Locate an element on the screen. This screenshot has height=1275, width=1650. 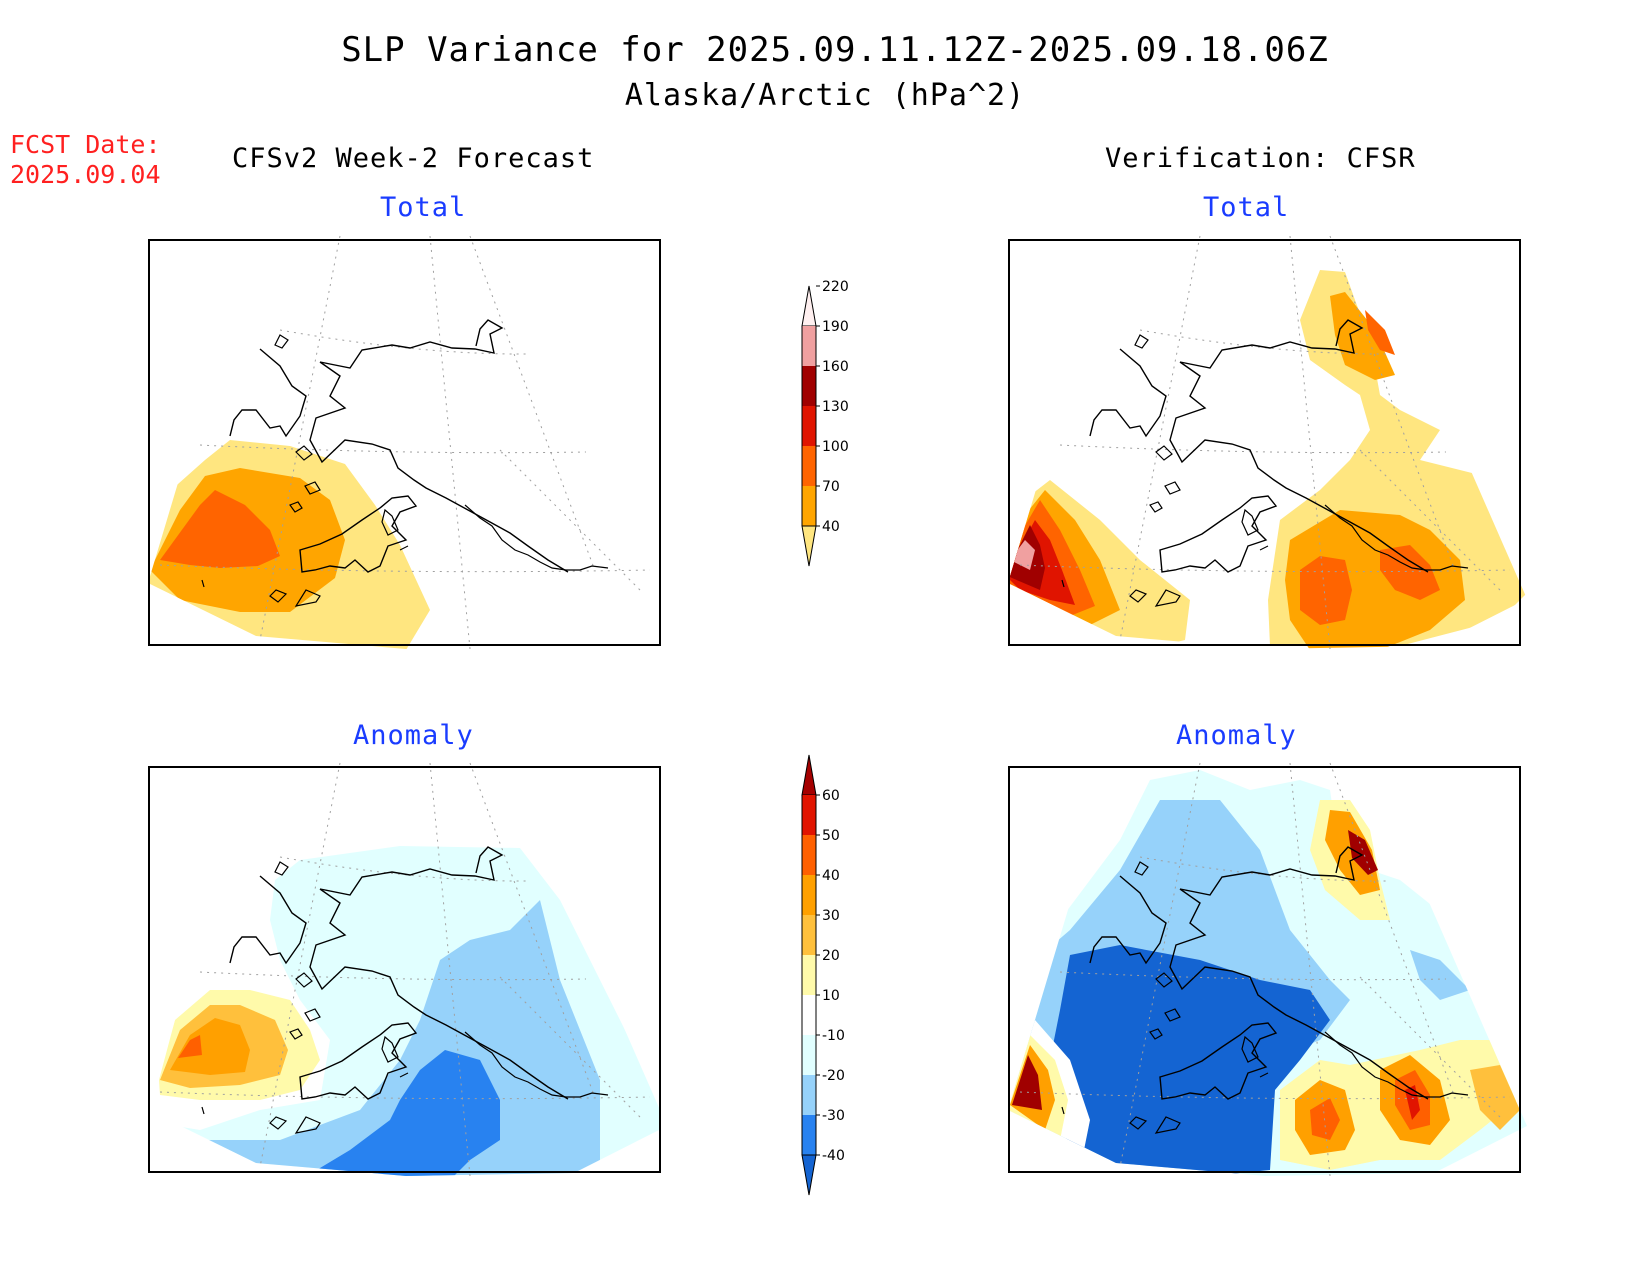
panel-verification-anomaly is located at coordinates (1267, 969).